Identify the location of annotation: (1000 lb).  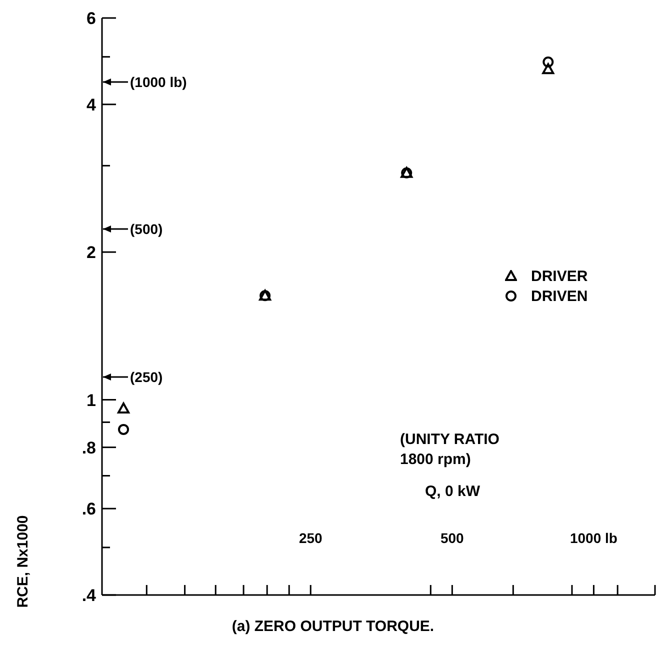
(158, 82).